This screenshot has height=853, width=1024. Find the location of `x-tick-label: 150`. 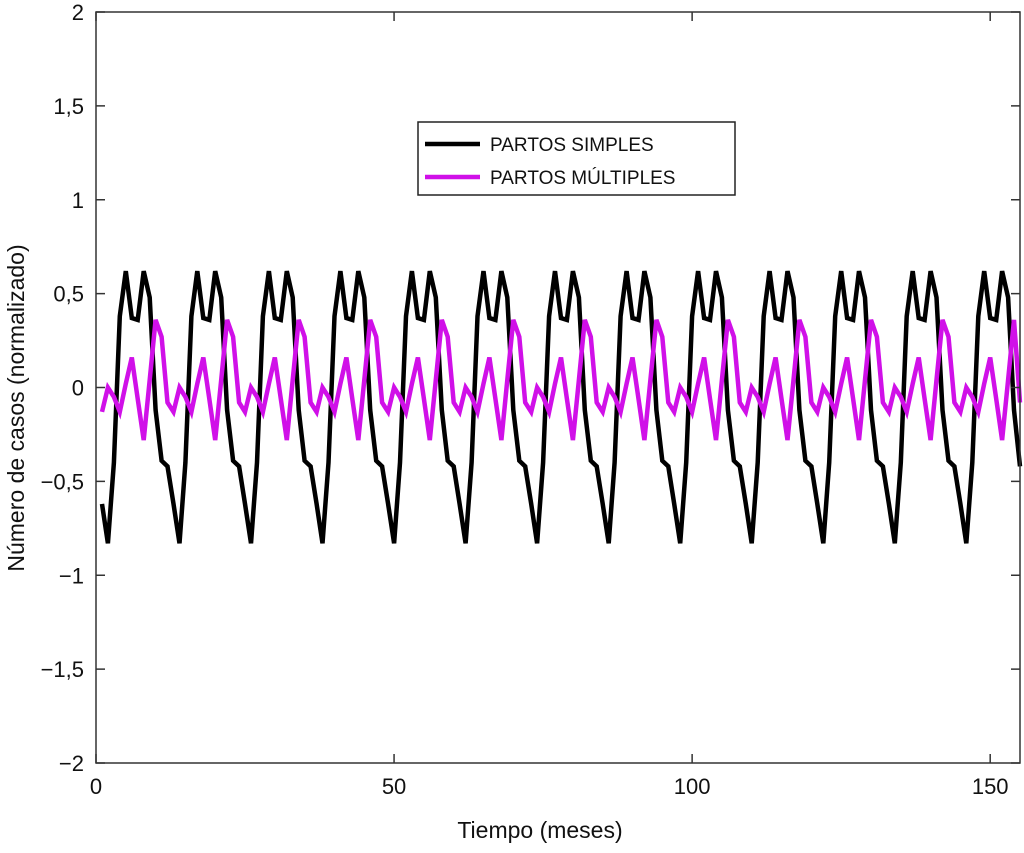

x-tick-label: 150 is located at coordinates (990, 786).